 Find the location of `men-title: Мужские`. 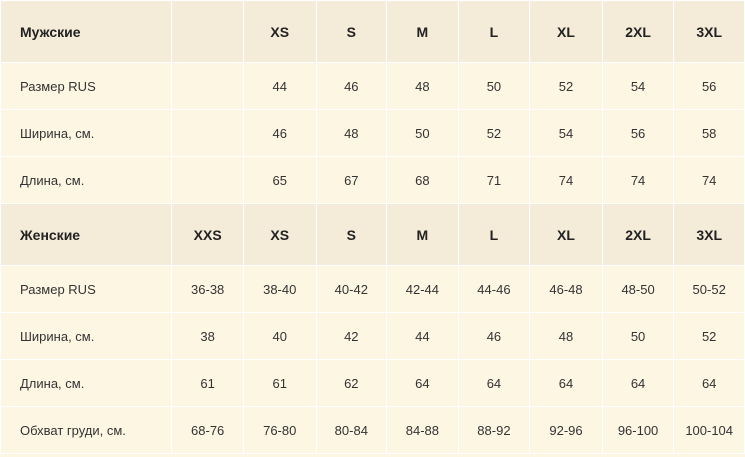

men-title: Мужские is located at coordinates (86, 31).